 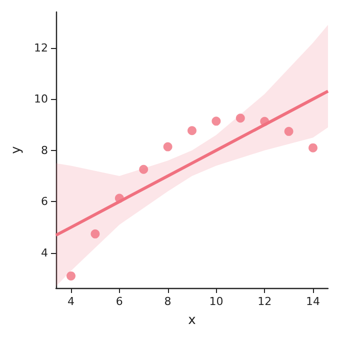 I want to click on y-tick-label: 4, so click(x=44, y=253).